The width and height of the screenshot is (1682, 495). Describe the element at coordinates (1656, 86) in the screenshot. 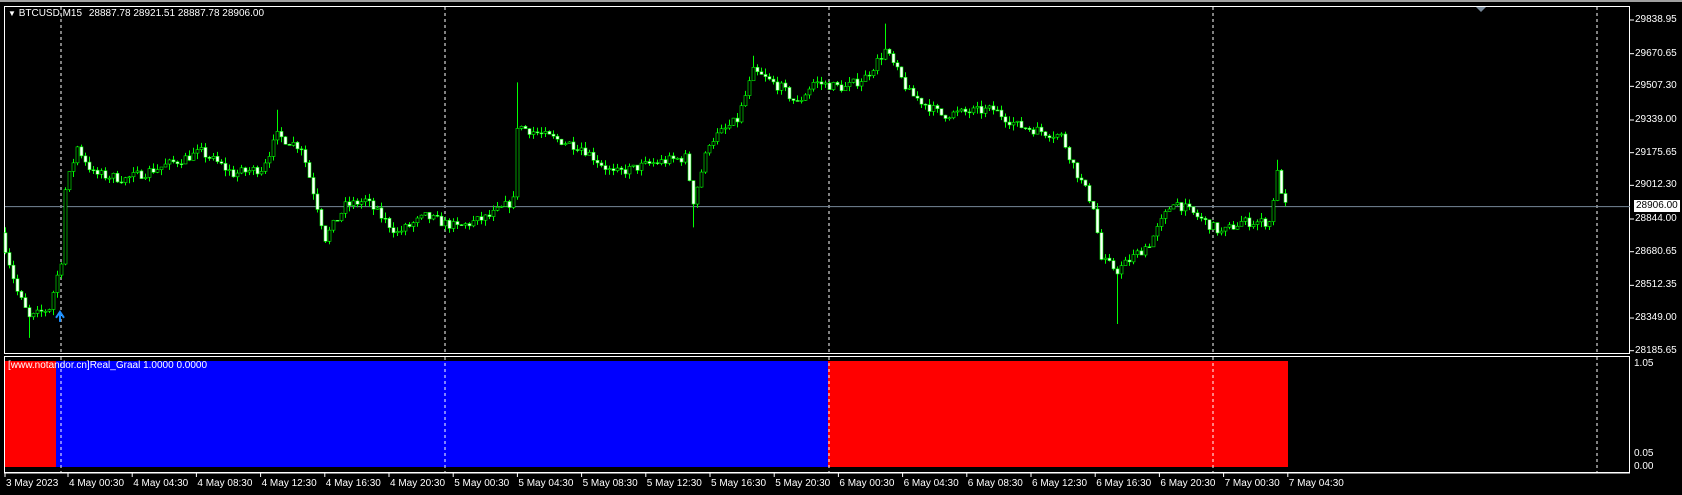

I see `y-tick-label: 29507.30` at that location.